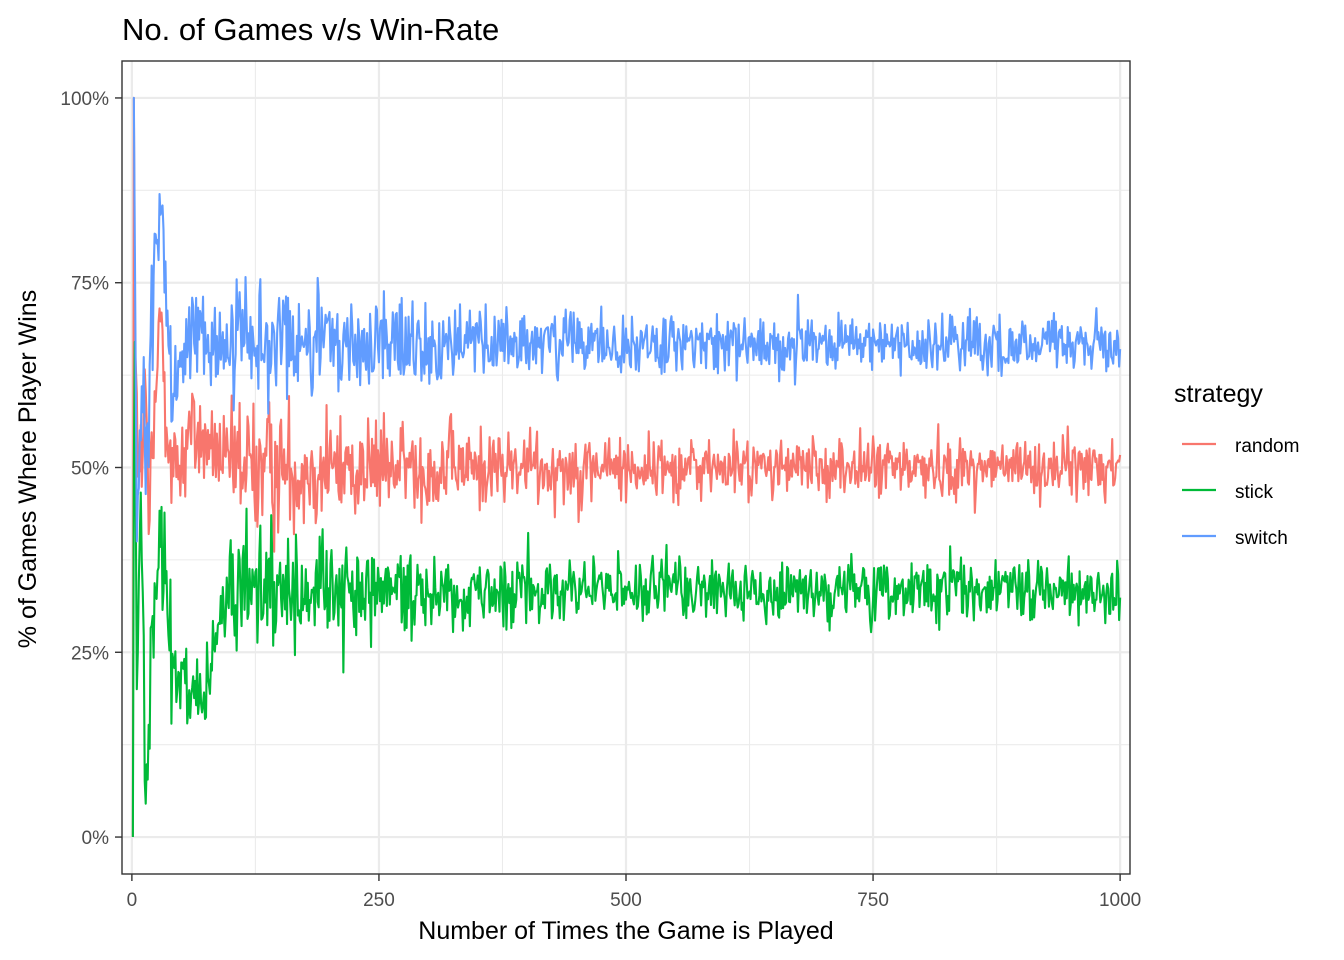 This screenshot has width=1344, height=960. I want to click on legend-title: strategy, so click(1218, 394).